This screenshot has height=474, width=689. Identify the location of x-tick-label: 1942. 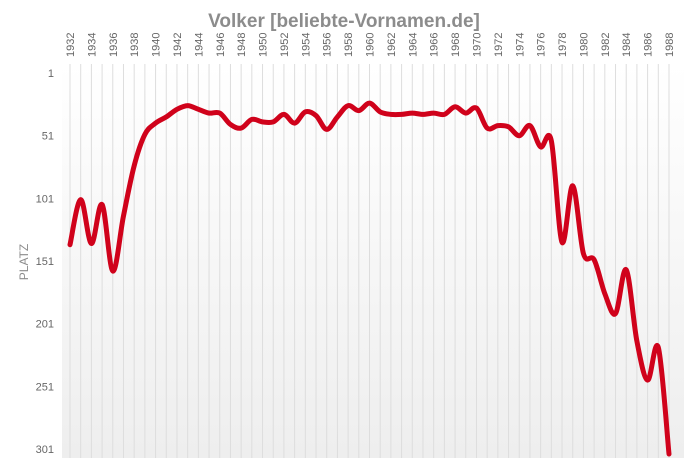
(178, 45).